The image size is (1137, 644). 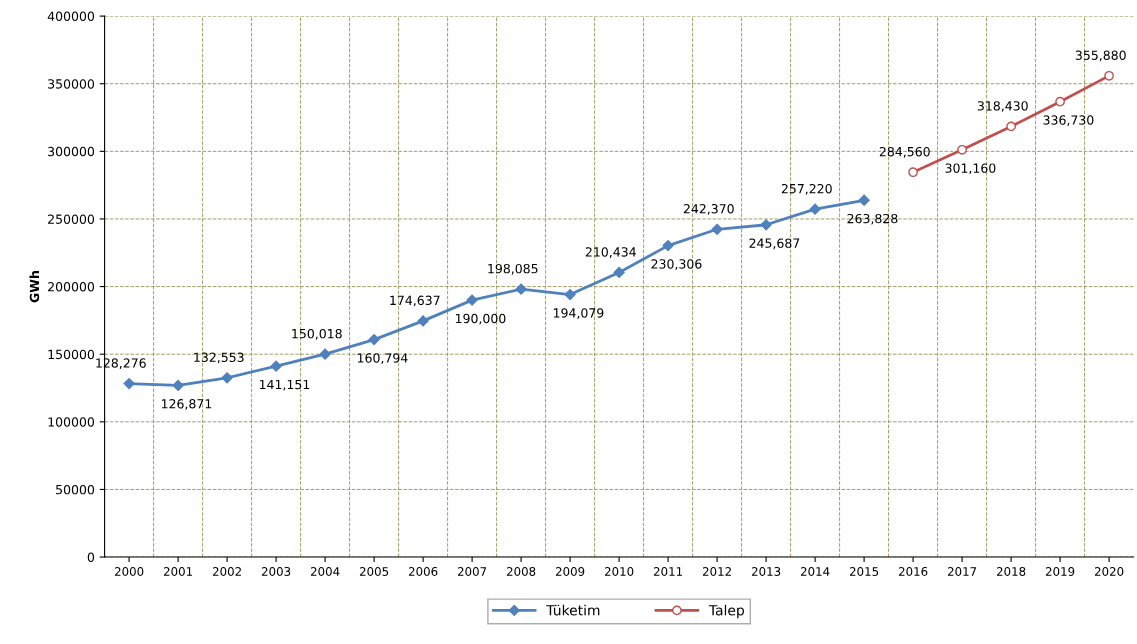 I want to click on data-label: 194,079, so click(x=578, y=313).